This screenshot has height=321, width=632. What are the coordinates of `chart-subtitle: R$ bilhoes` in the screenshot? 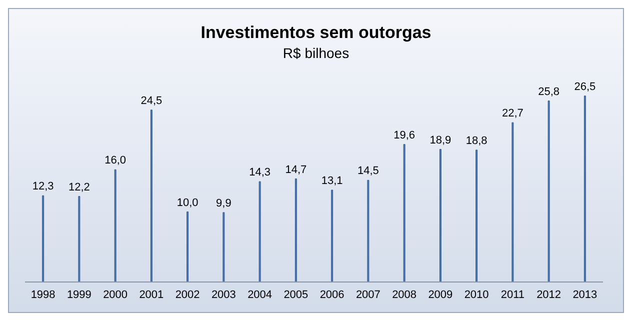 It's located at (316, 53).